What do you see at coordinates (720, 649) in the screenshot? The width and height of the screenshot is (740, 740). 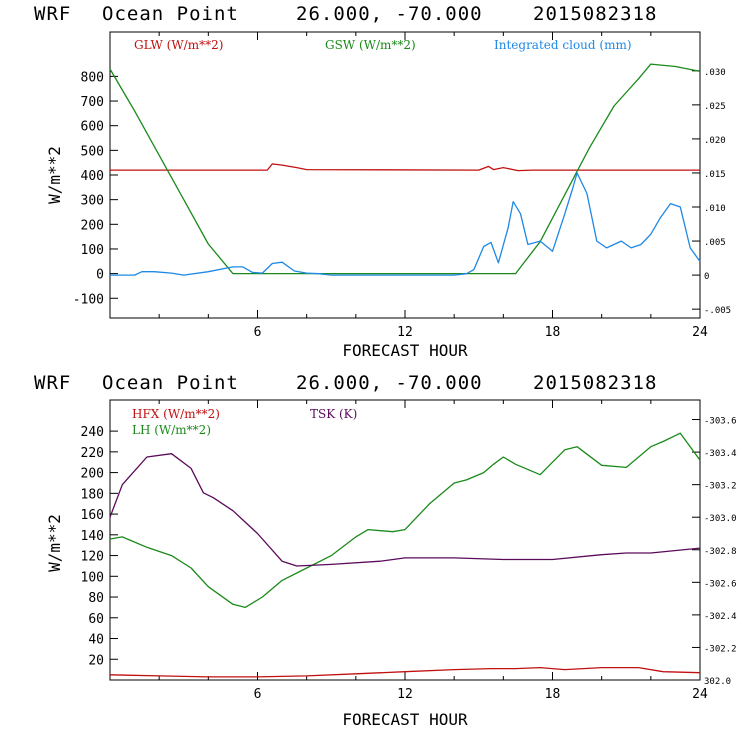 I see `y2-tick-label: -302.2` at bounding box center [720, 649].